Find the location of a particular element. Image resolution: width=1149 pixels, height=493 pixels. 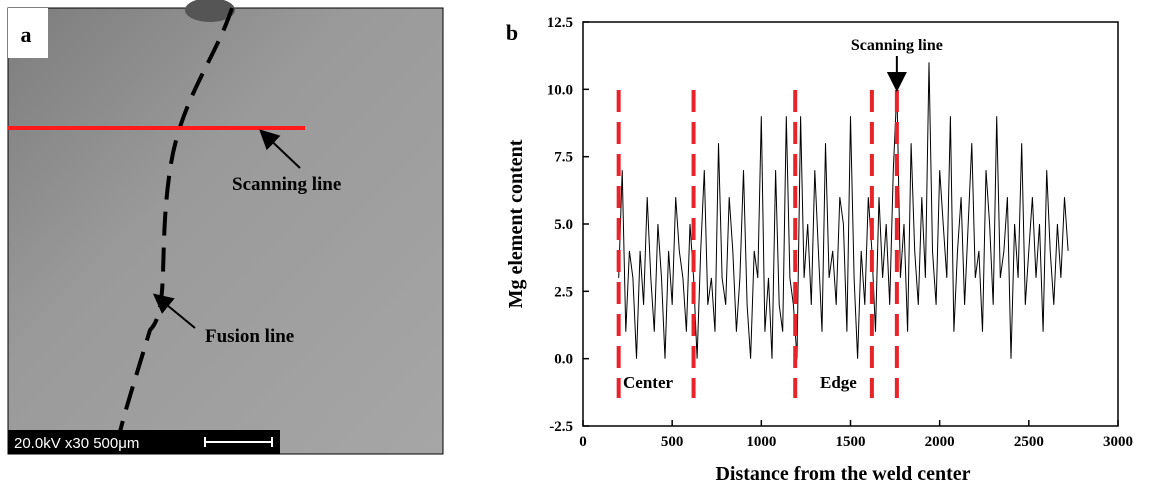

x-tick-label: 1000 is located at coordinates (761, 442).